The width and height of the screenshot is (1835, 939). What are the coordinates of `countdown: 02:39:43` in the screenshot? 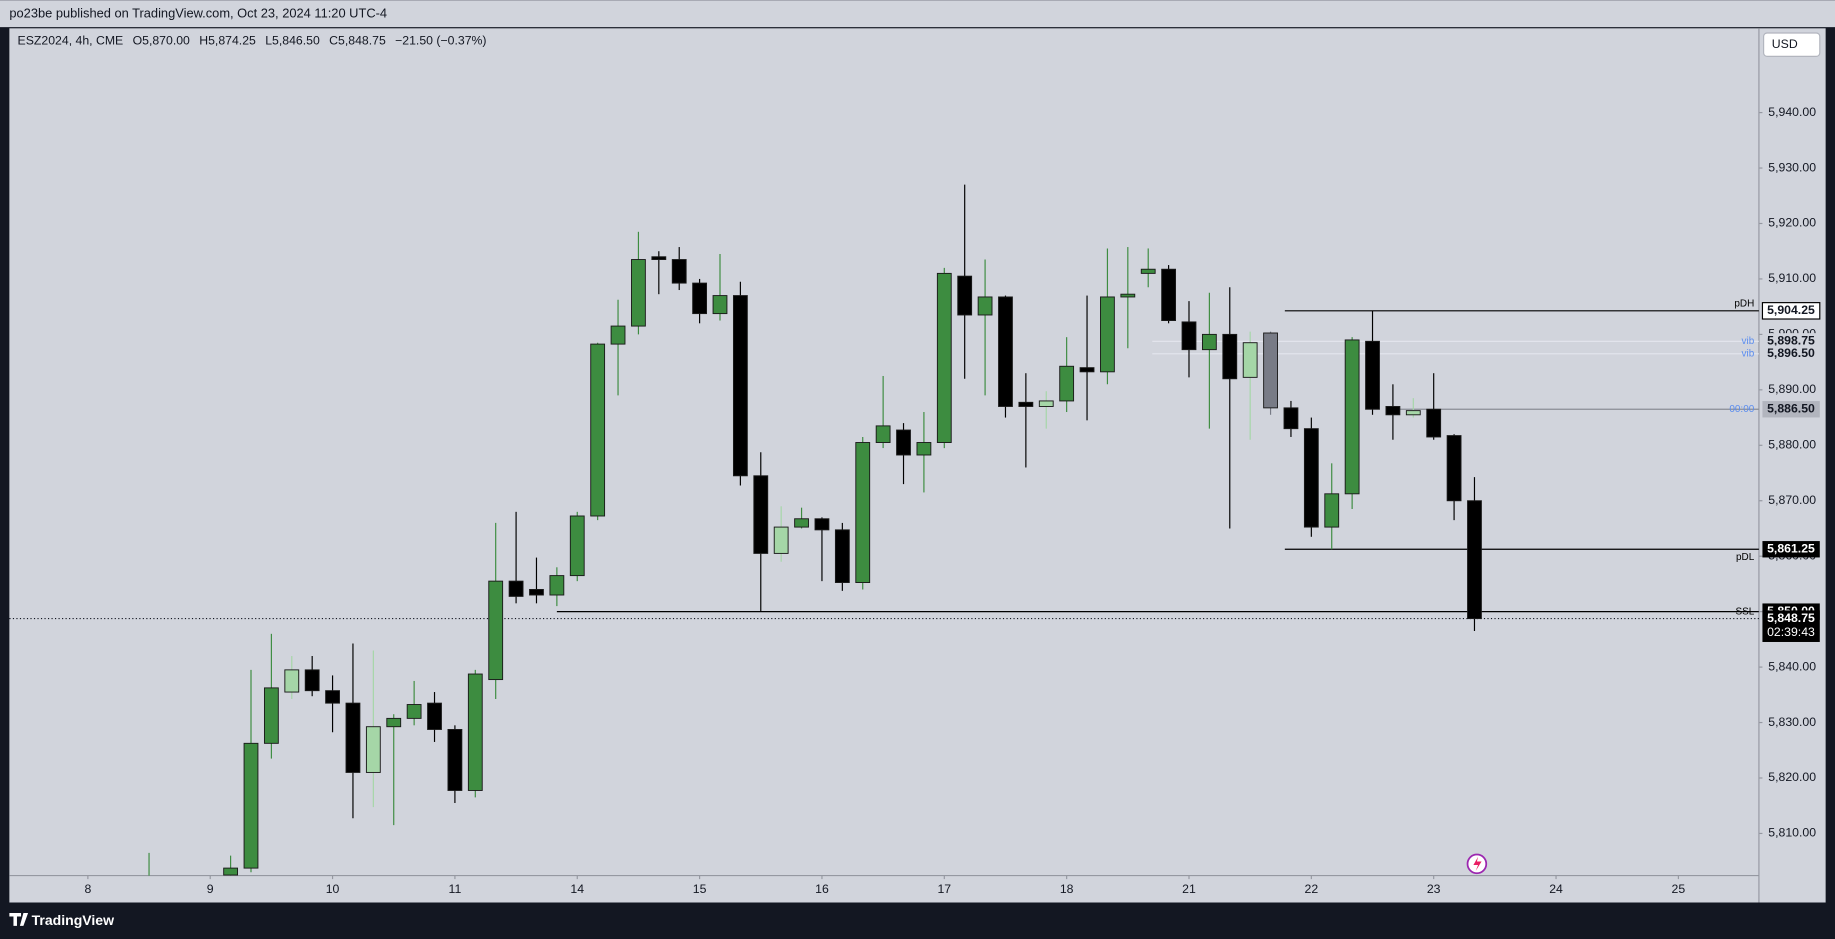 It's located at (1791, 632).